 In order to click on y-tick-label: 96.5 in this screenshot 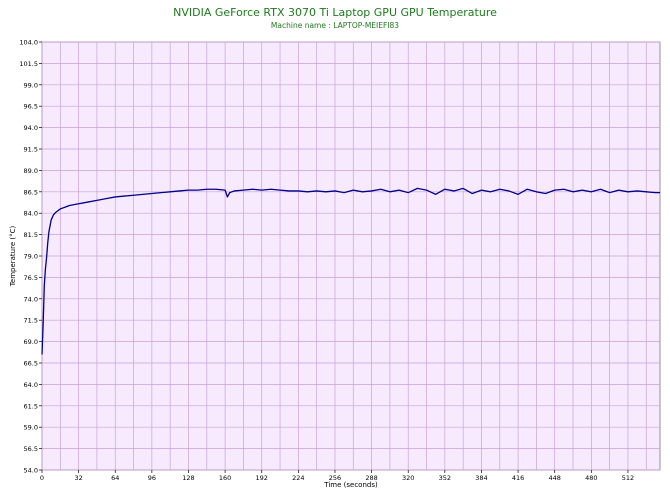, I will do `click(31, 107)`.